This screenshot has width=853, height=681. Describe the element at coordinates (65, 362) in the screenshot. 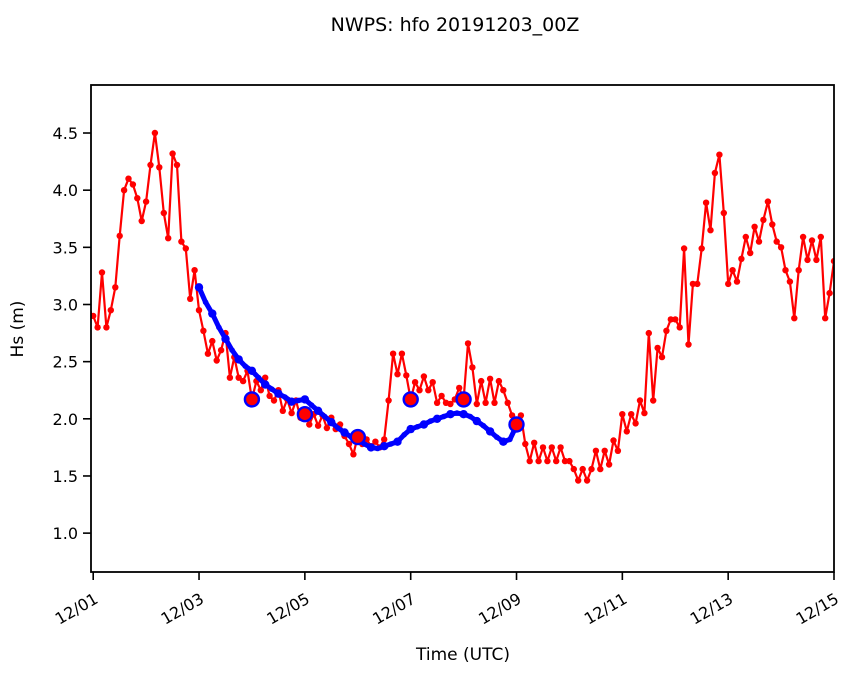

I see `y-tick-label: 2.5` at that location.